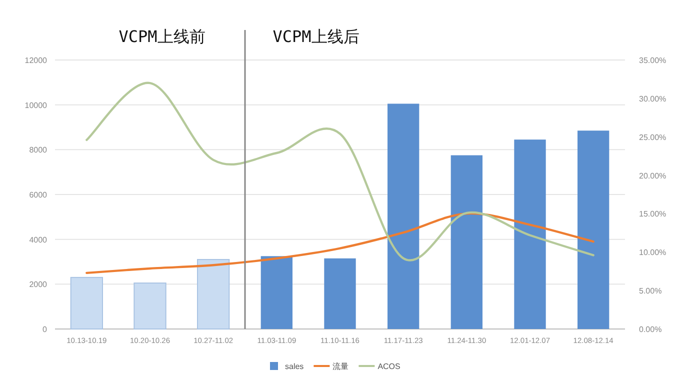  Describe the element at coordinates (38, 195) in the screenshot. I see `y-tick-label: 6000` at that location.